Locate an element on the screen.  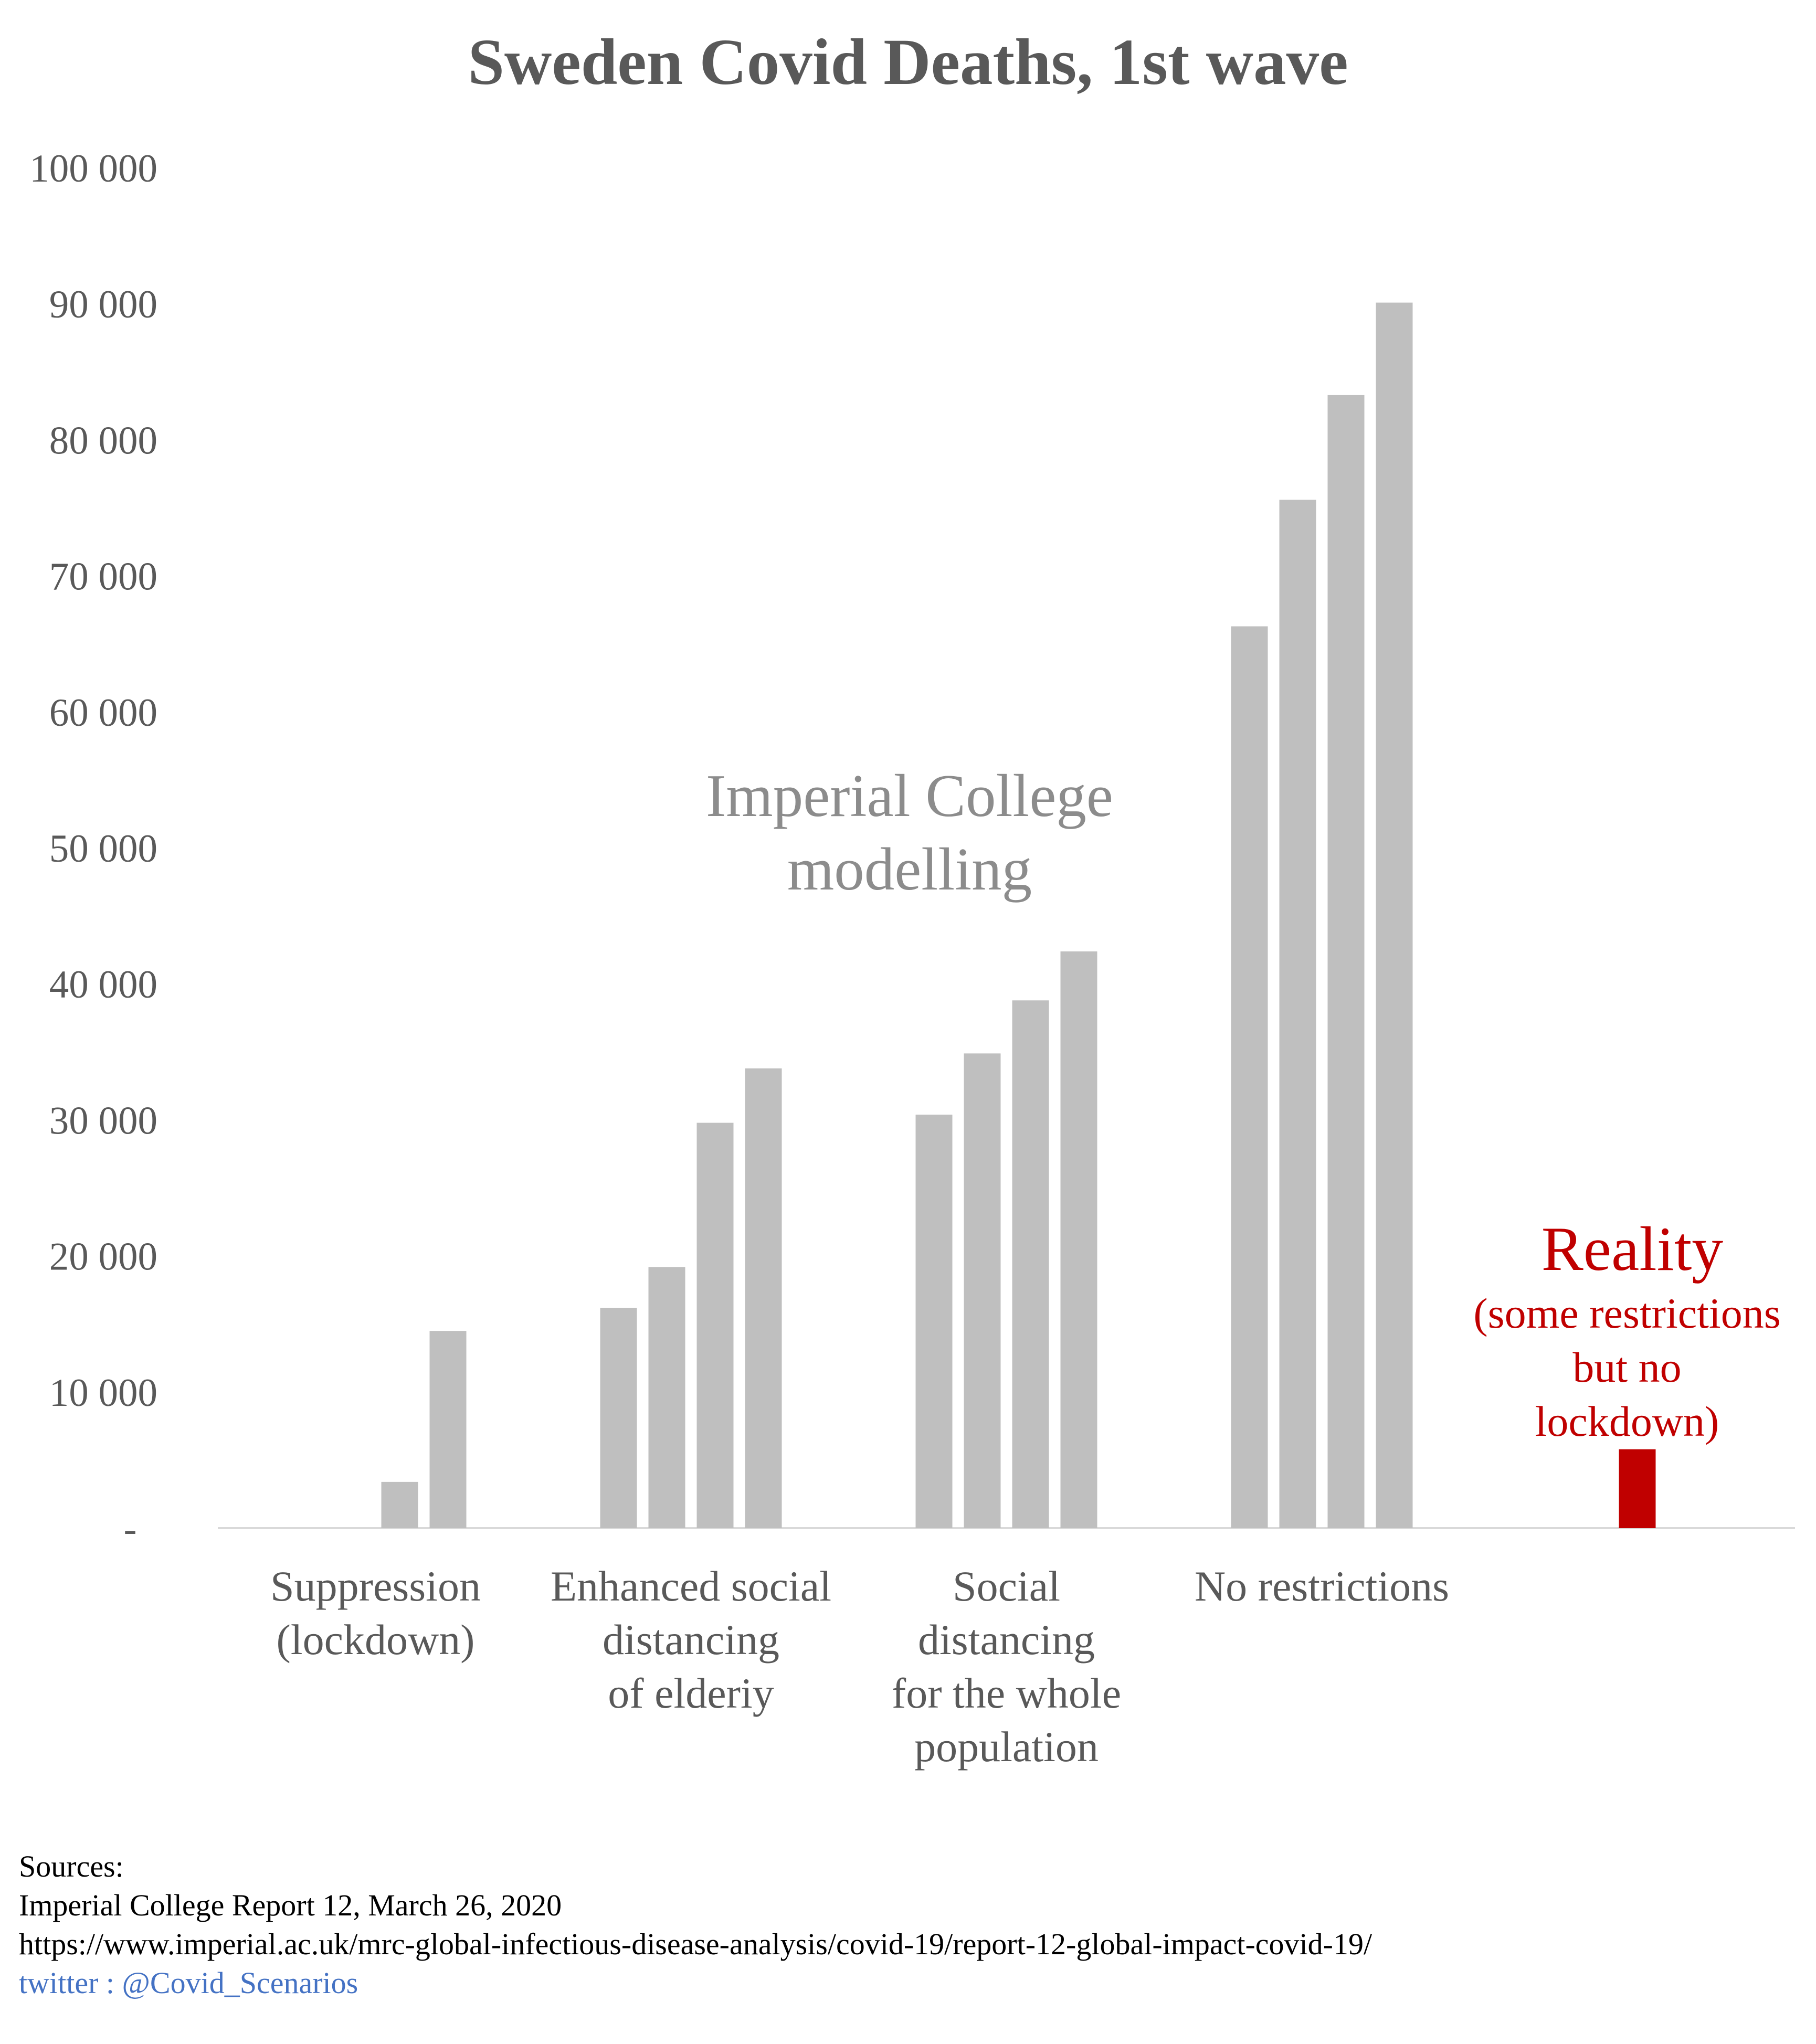
y-tick-label: 40 000 is located at coordinates (103, 985).